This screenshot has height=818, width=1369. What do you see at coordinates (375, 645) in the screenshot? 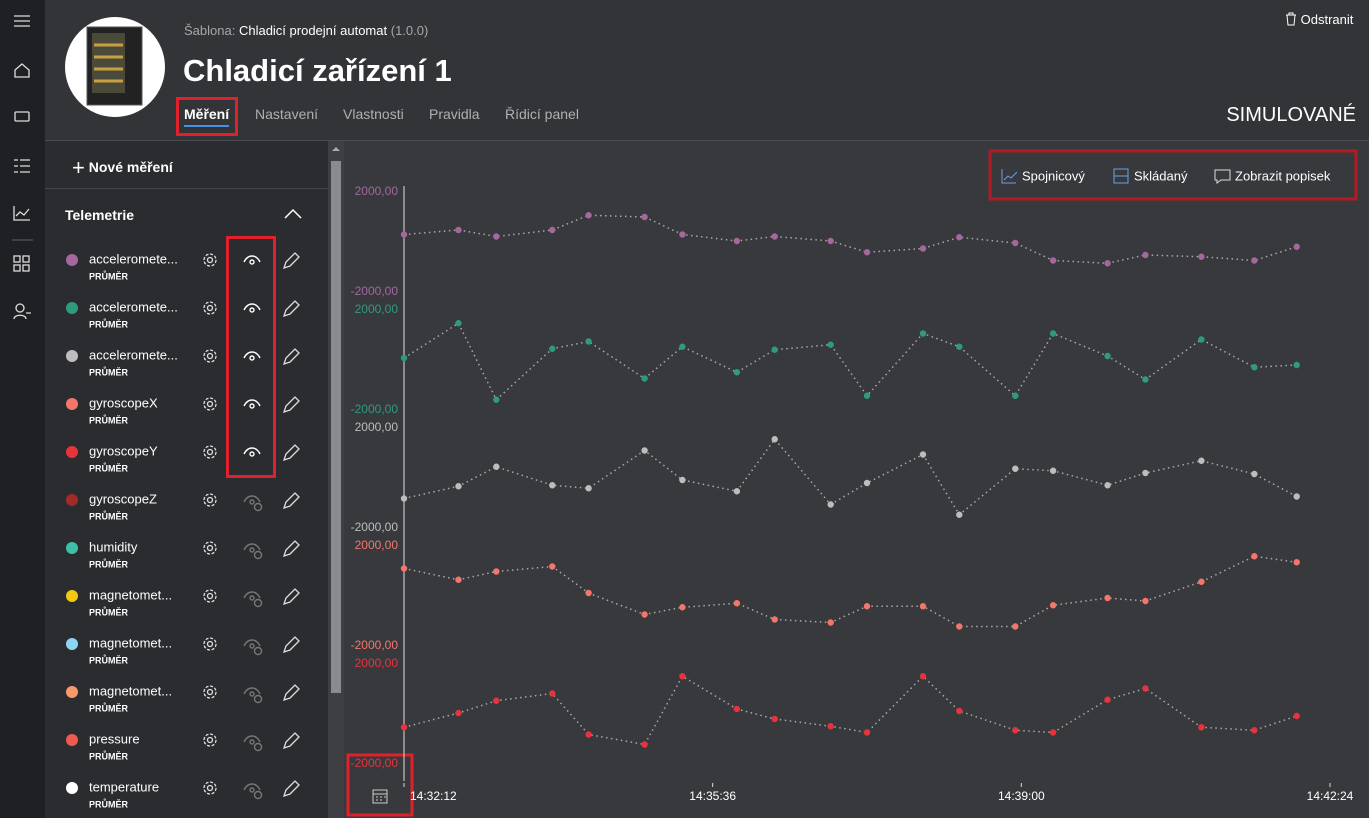
I see `y-tick-label: -2000,00` at bounding box center [375, 645].